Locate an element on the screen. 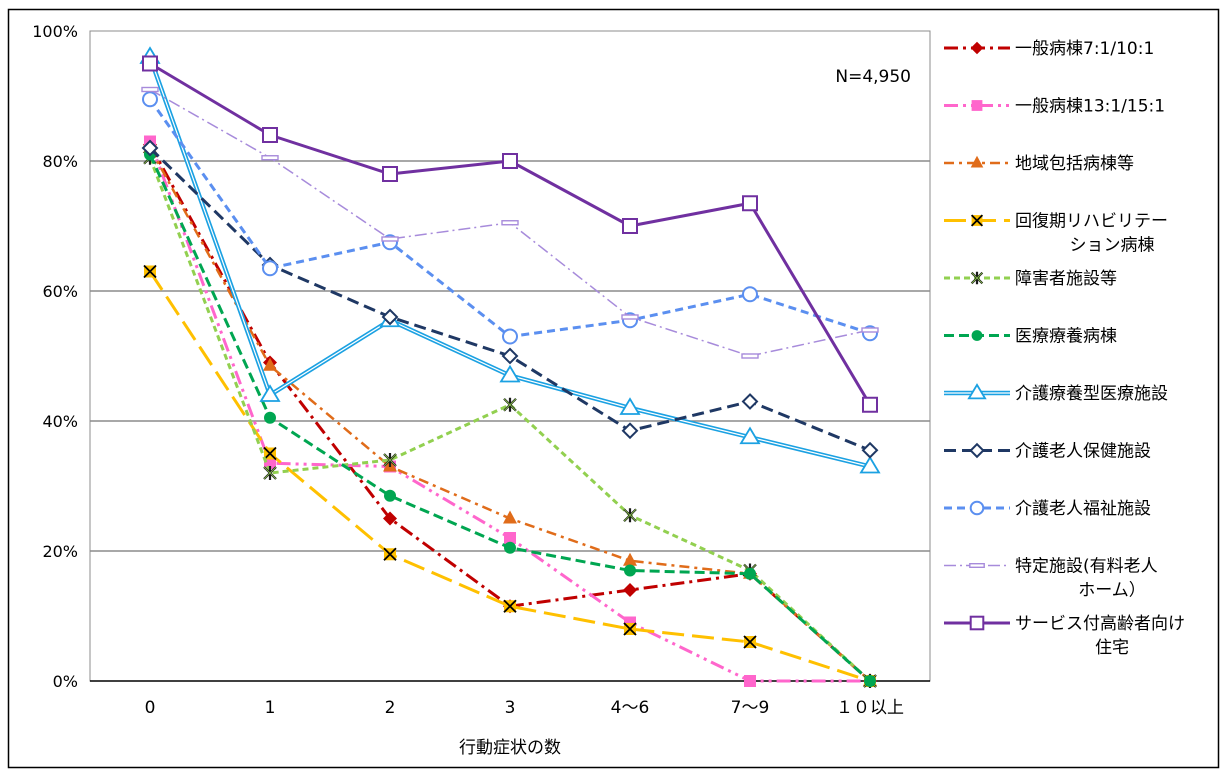 The width and height of the screenshot is (1226, 771). legend-label: 障害者施設等 is located at coordinates (1066, 279).